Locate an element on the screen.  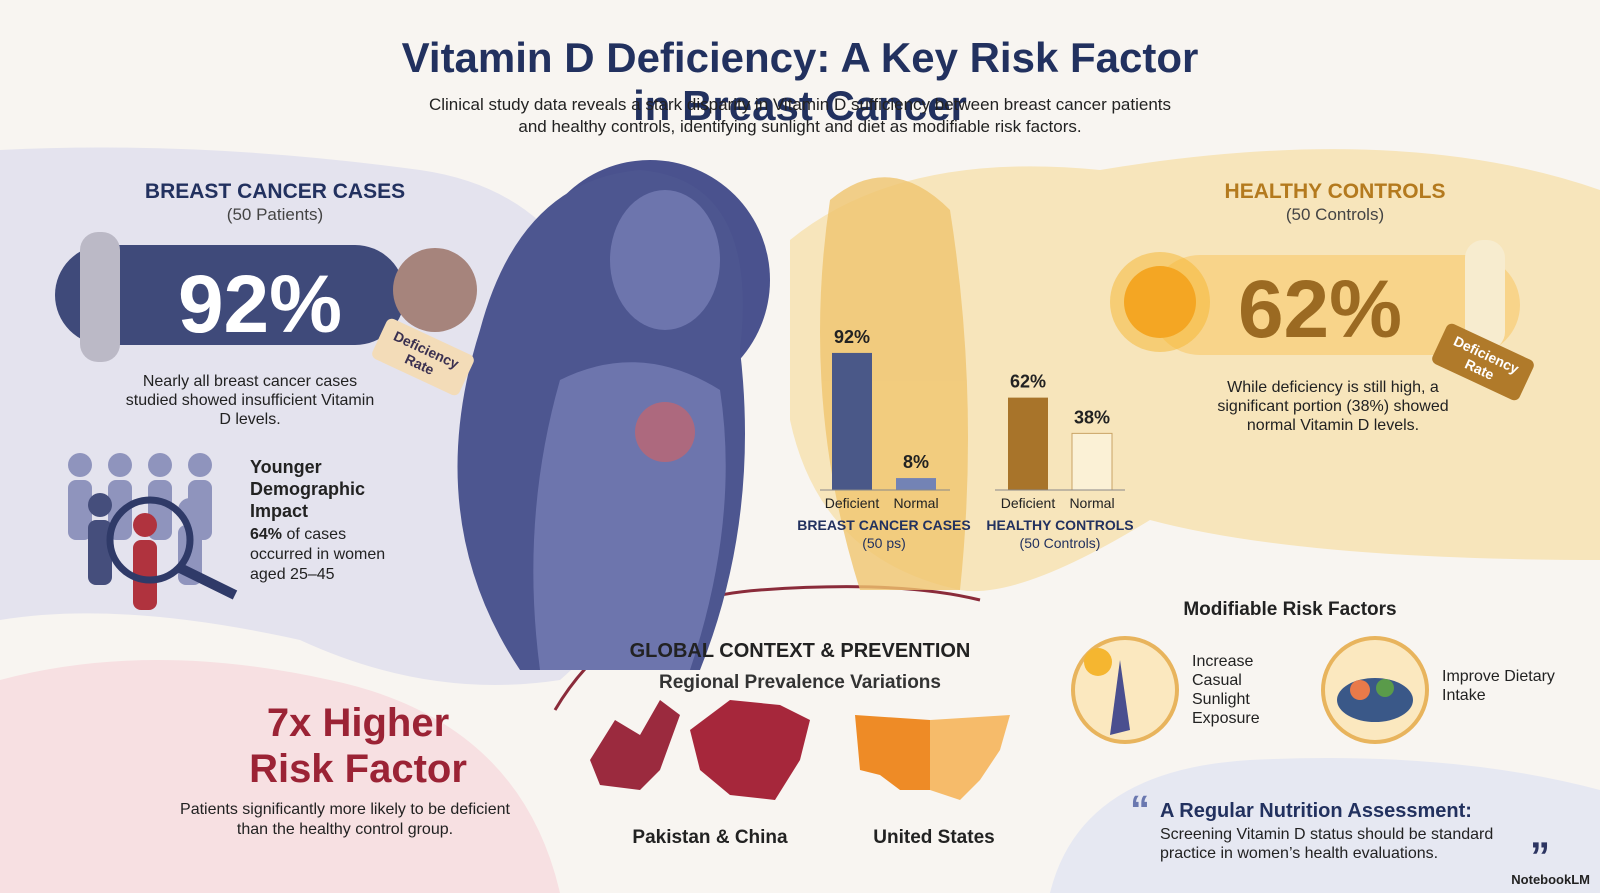
global-subheading: Regional Prevalence Variations is located at coordinates (800, 682).